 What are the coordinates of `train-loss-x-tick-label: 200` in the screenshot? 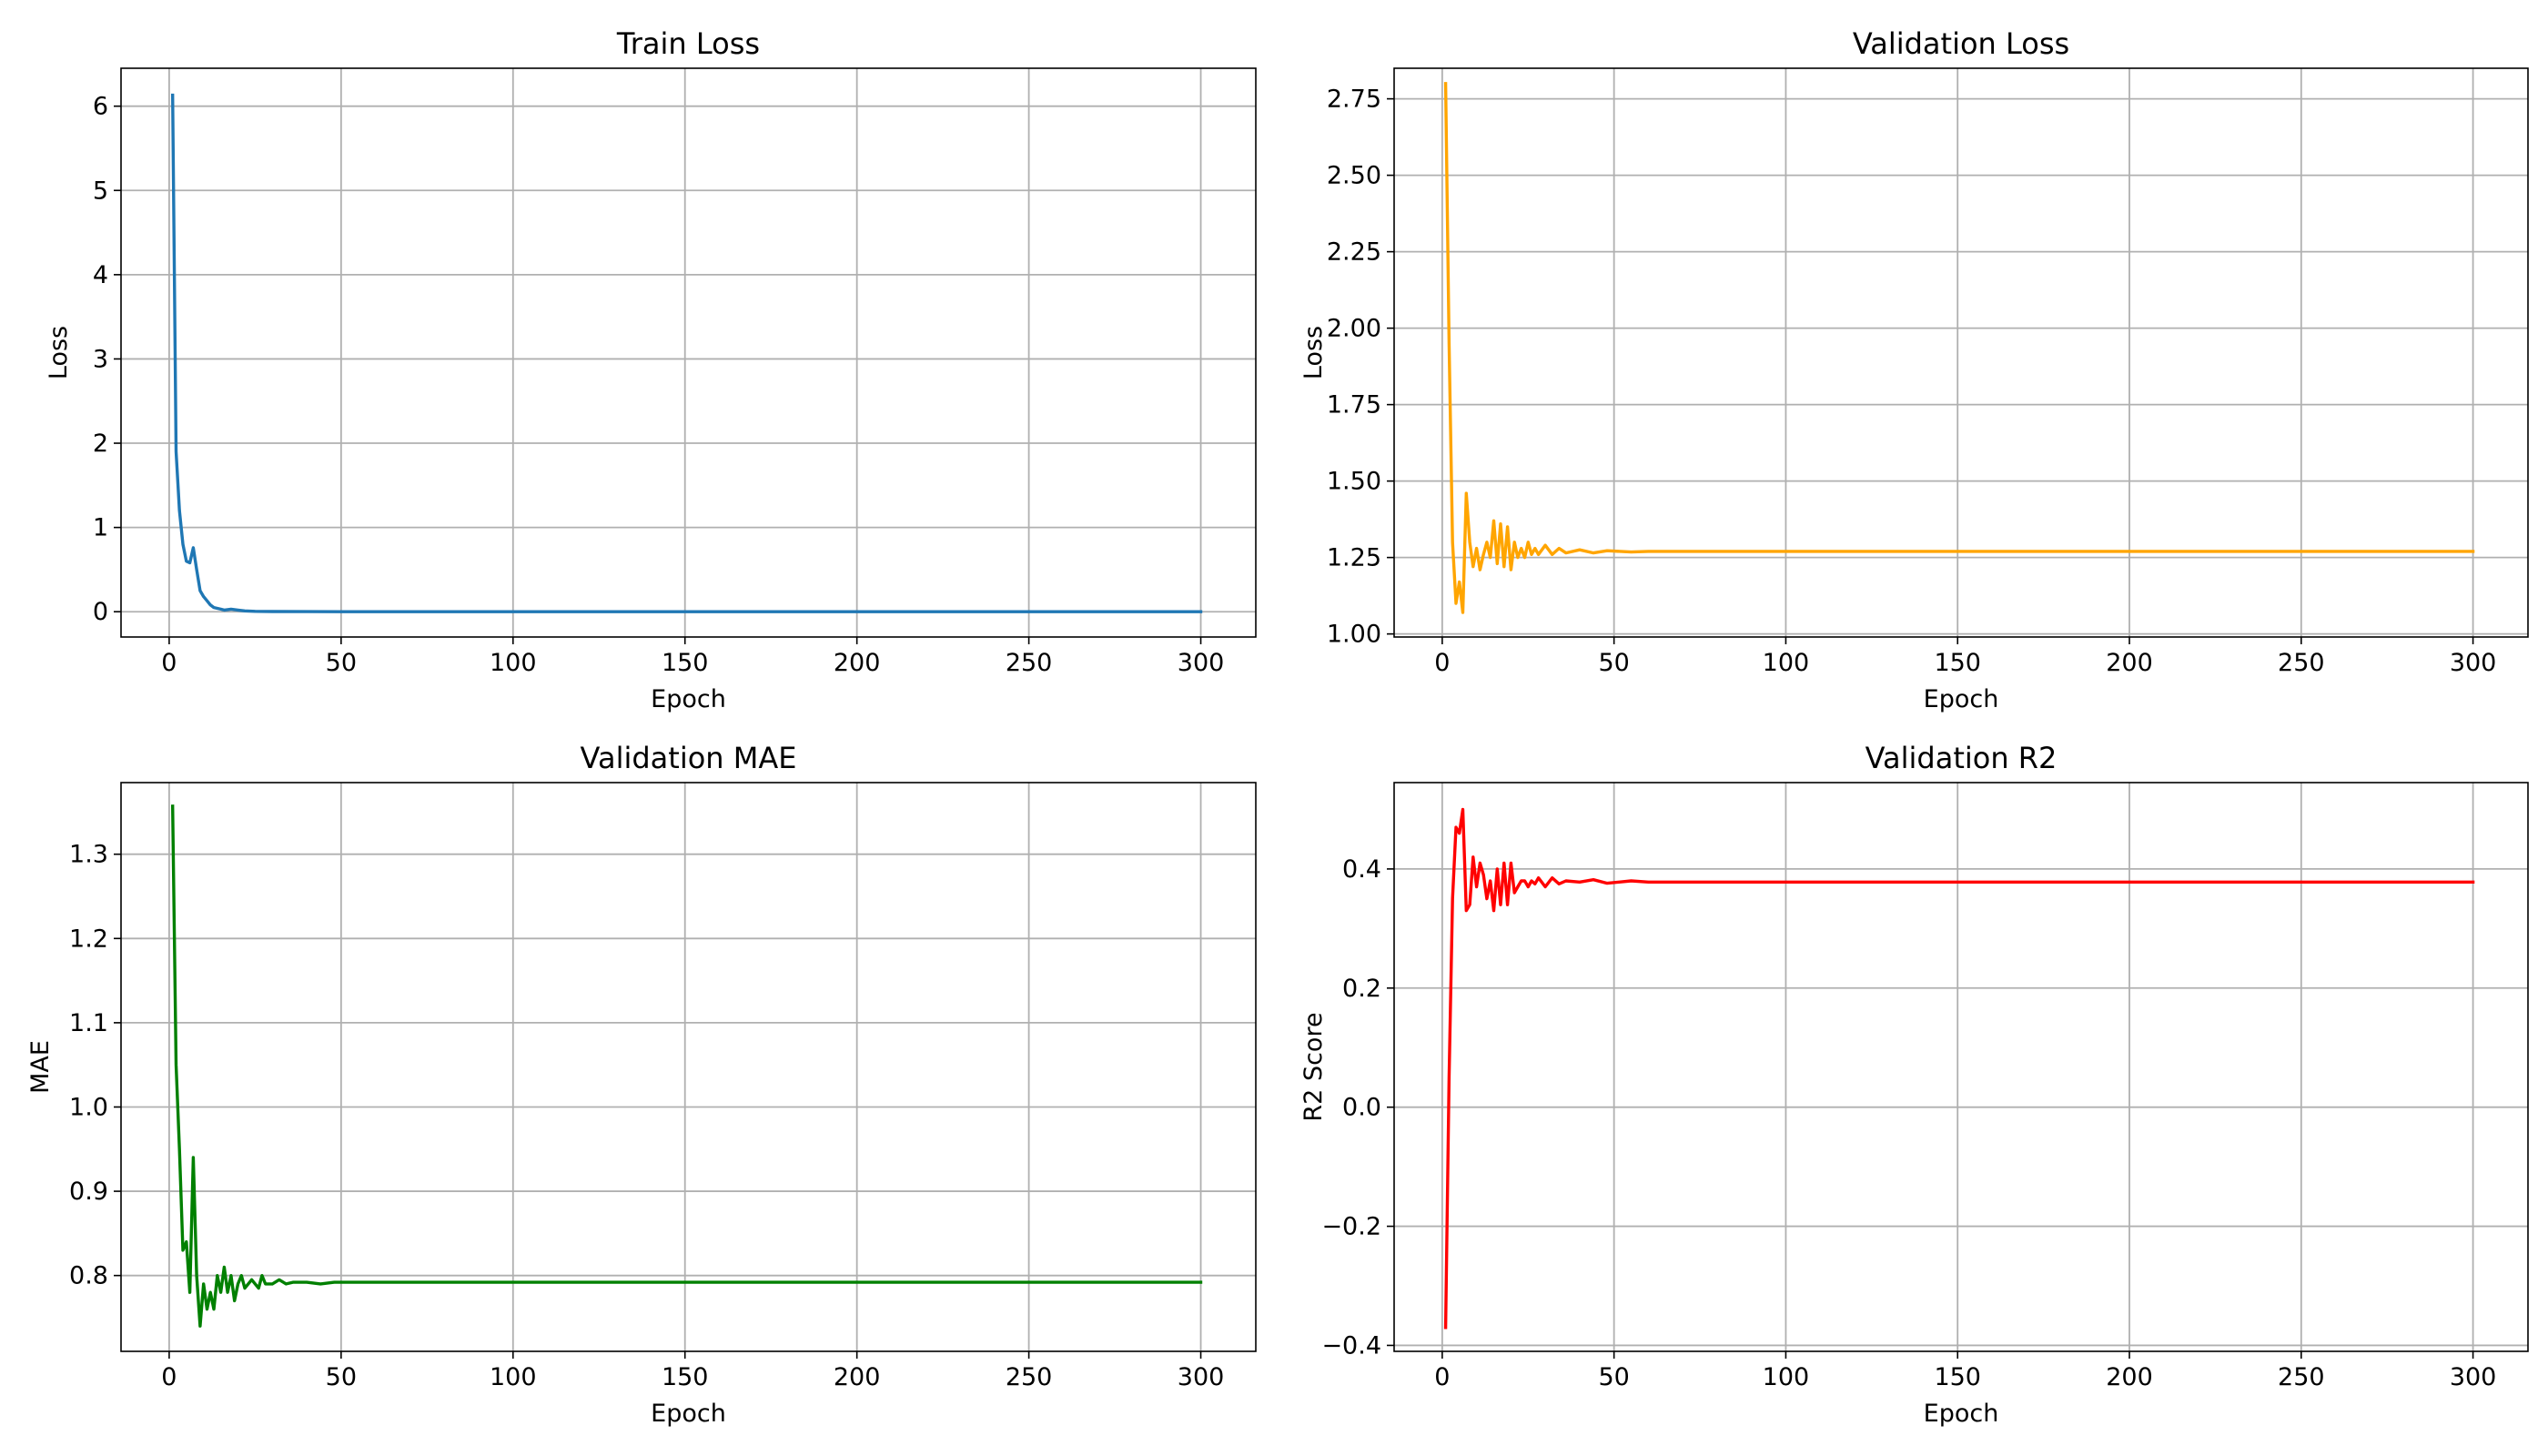 It's located at (858, 663).